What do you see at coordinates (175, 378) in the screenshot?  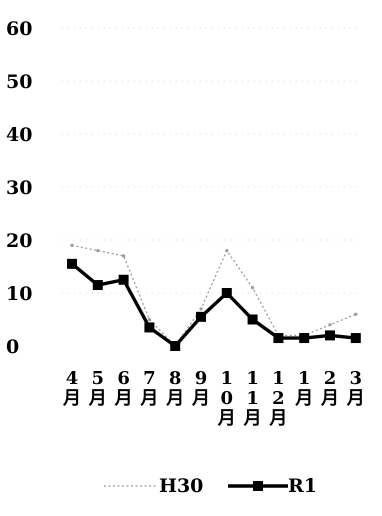 I see `x-tick-label-part: 8` at bounding box center [175, 378].